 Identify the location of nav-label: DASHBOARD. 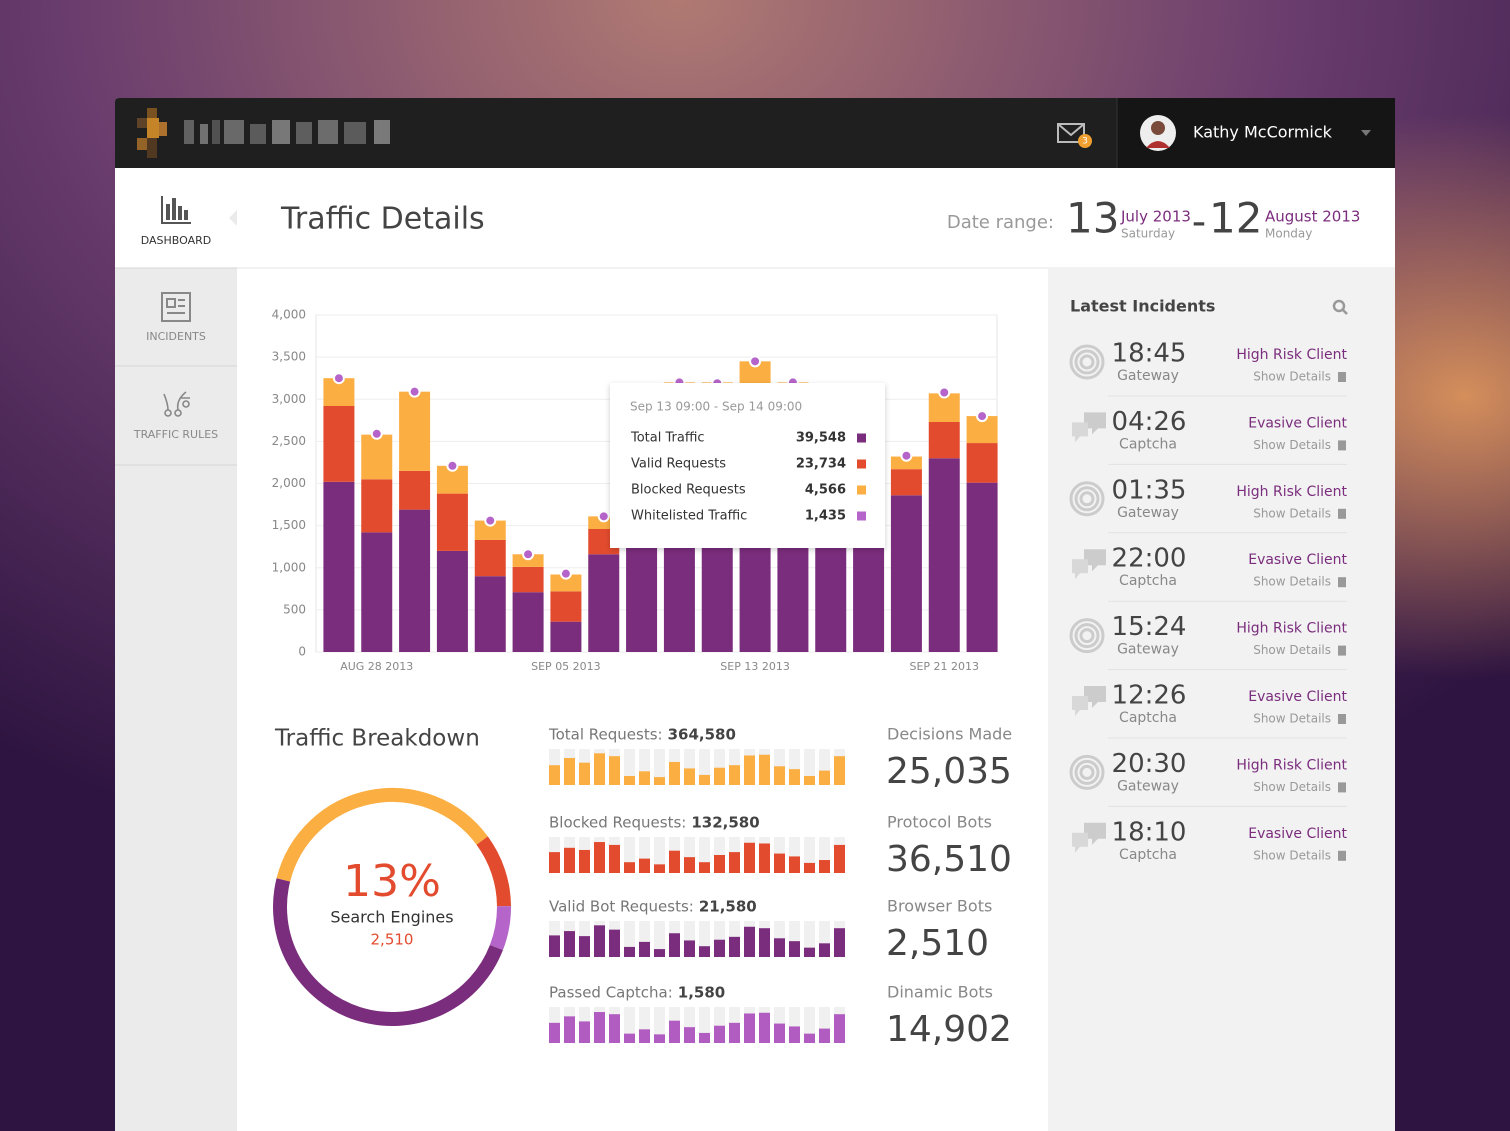
(176, 240).